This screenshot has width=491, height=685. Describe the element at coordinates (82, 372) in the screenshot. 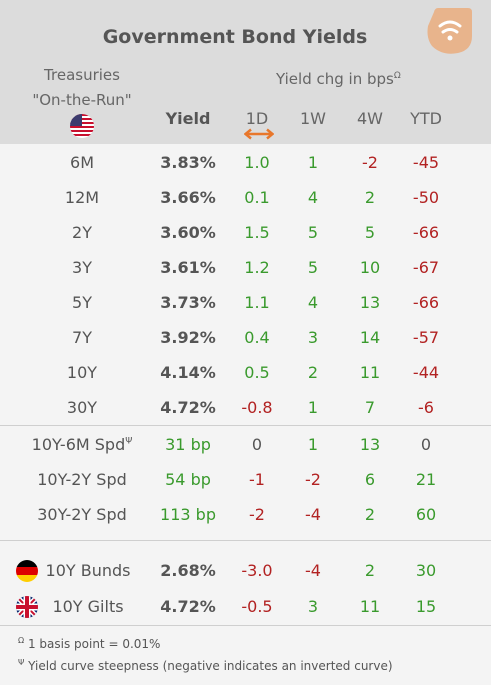

I see `row-label: 10Y` at that location.